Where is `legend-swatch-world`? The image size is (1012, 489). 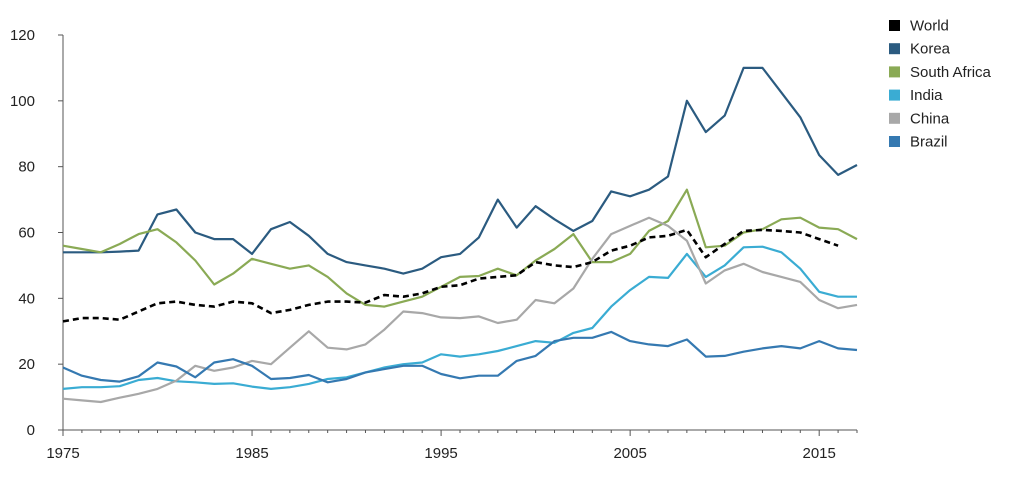
legend-swatch-world is located at coordinates (894, 25).